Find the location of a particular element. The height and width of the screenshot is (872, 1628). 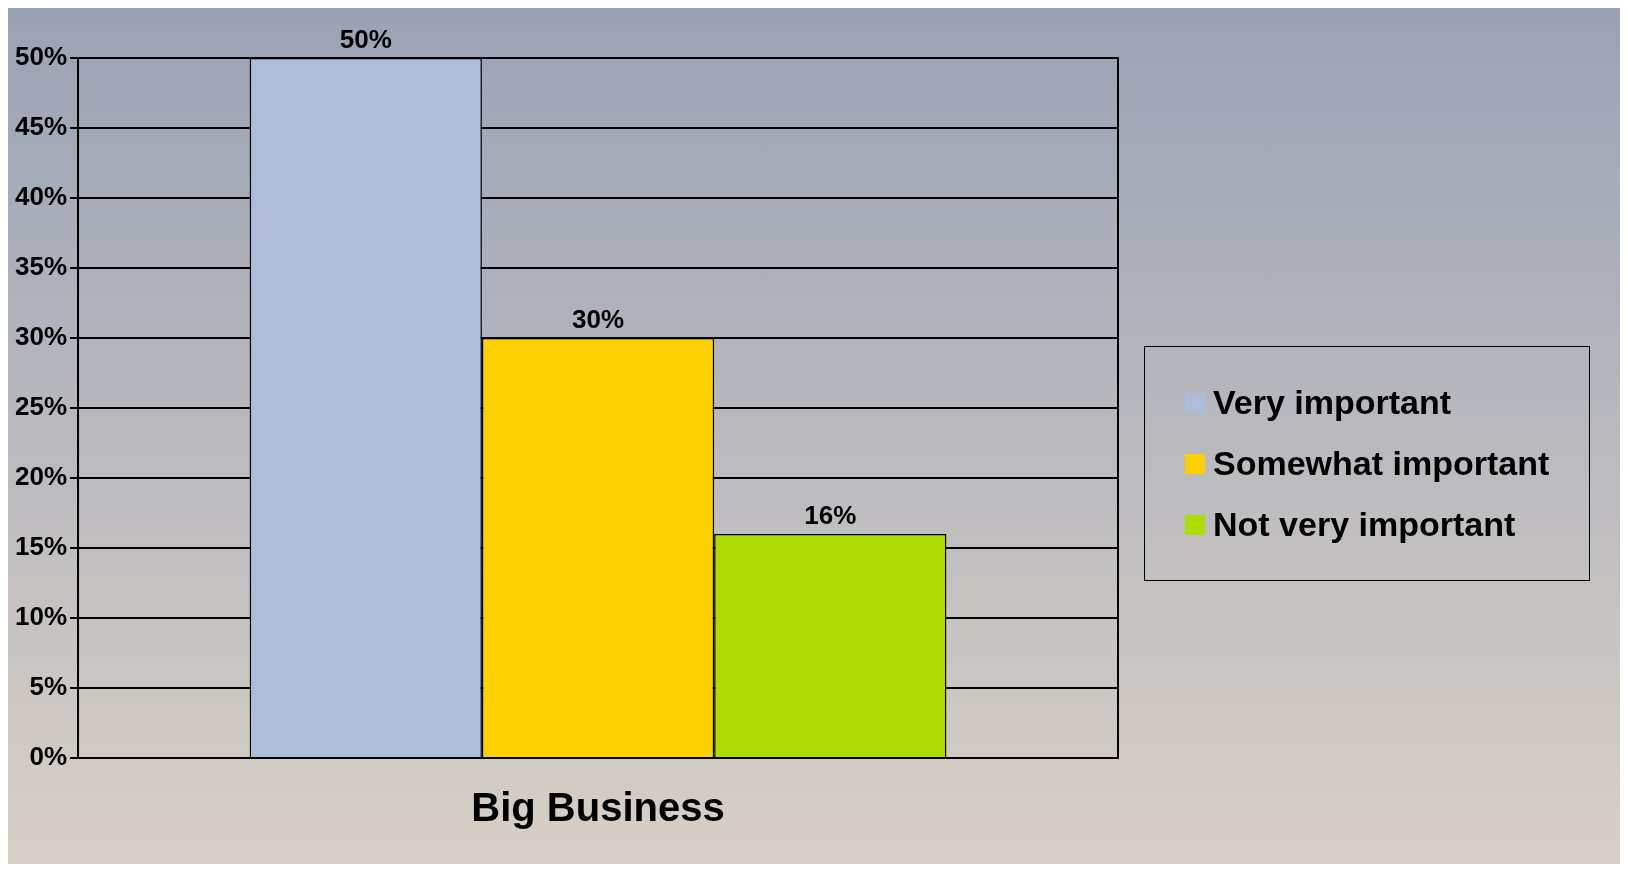

y-tick-label: 45% is located at coordinates (41, 126).